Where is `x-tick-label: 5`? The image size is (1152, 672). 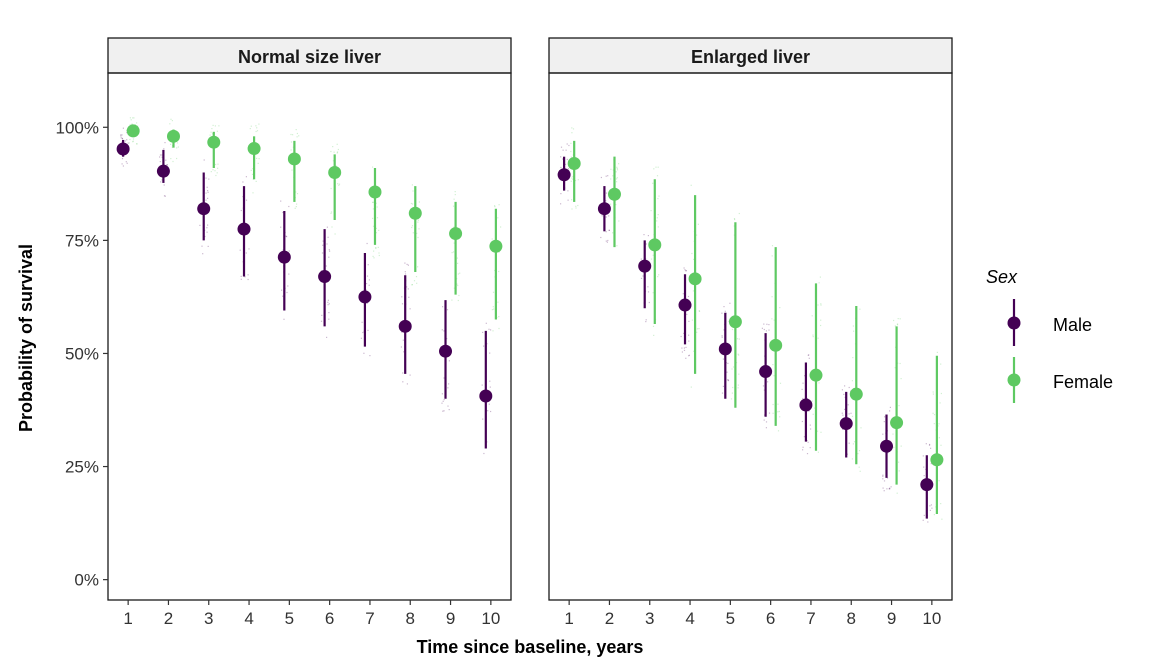 x-tick-label: 5 is located at coordinates (730, 618).